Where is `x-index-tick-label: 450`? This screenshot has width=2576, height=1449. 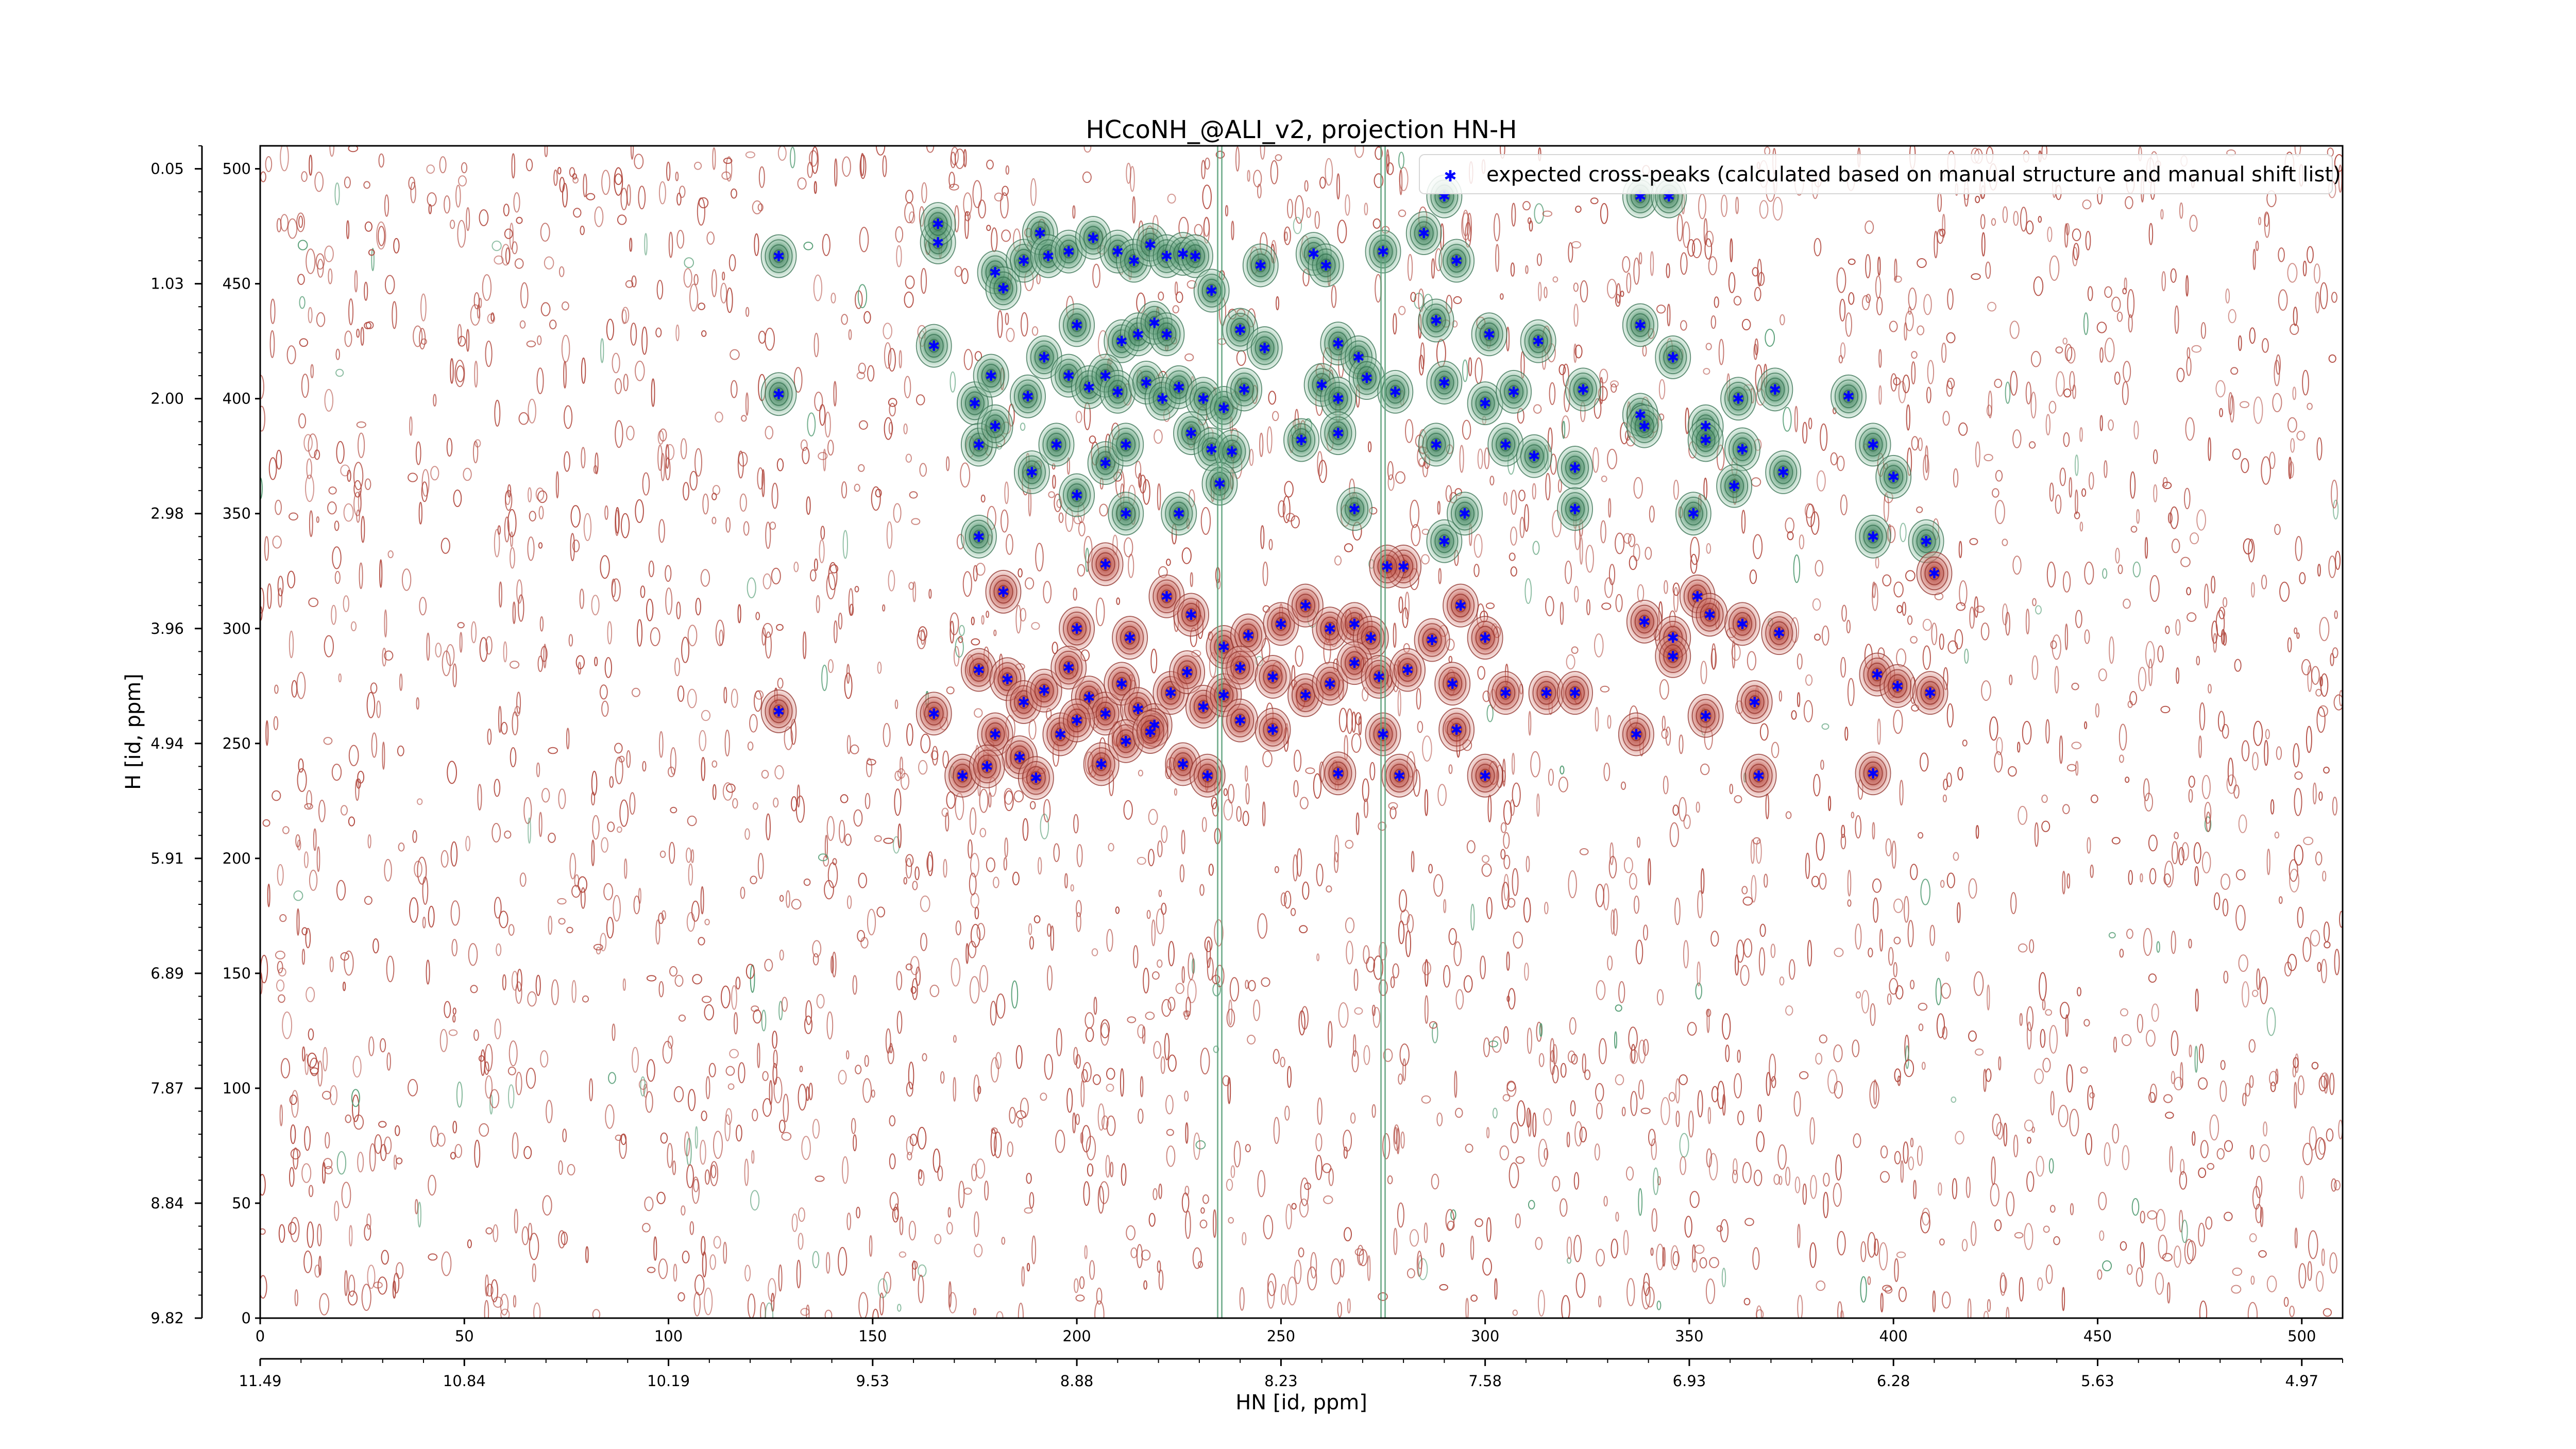
x-index-tick-label: 450 is located at coordinates (2097, 1336).